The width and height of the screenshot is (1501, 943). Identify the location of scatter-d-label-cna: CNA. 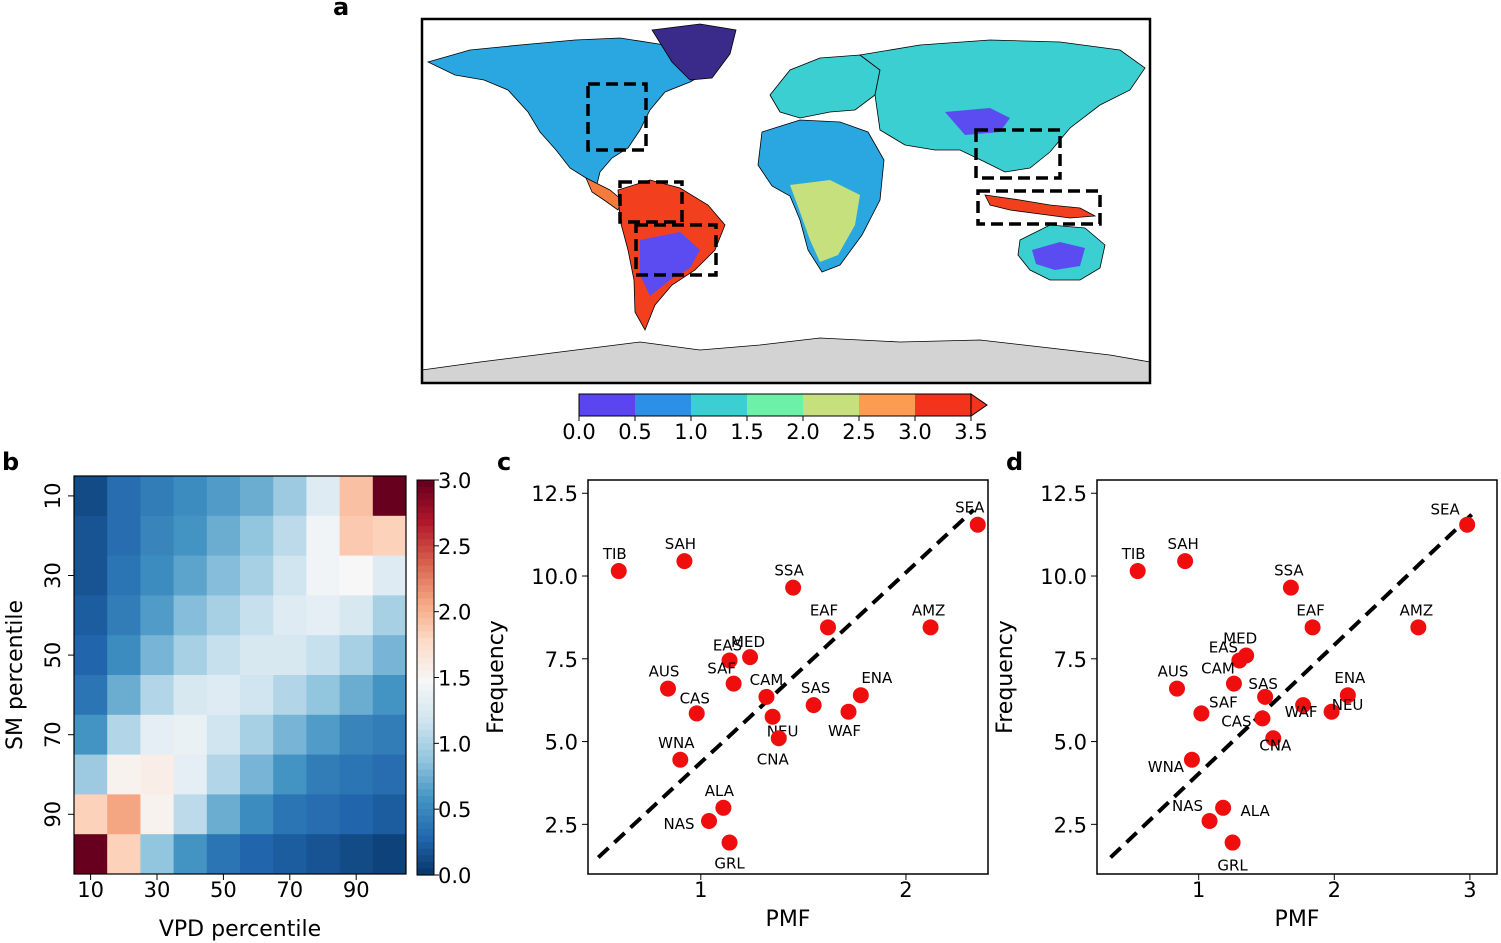
(1275, 745).